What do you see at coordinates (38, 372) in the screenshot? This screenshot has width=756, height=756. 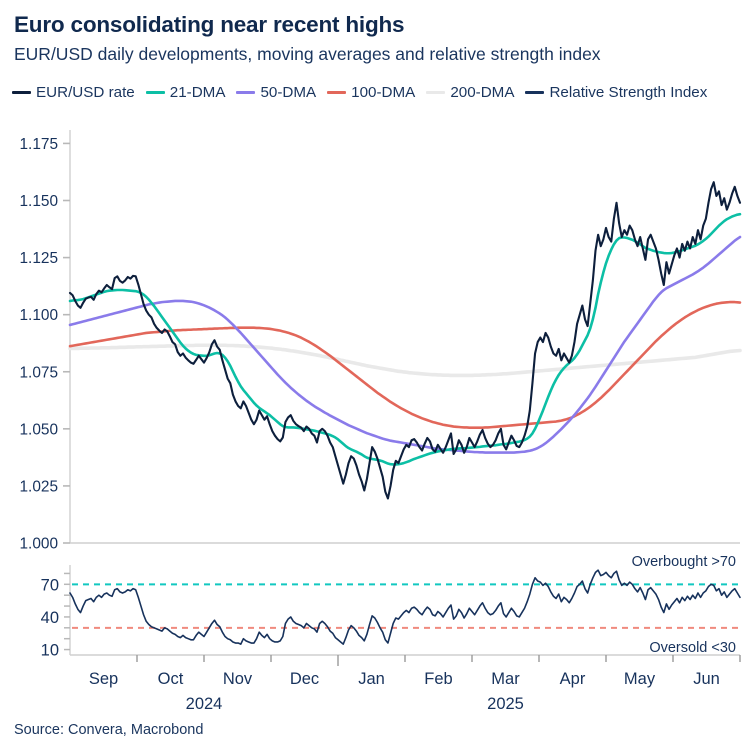 I see `price-y-tick-label: 1.075` at bounding box center [38, 372].